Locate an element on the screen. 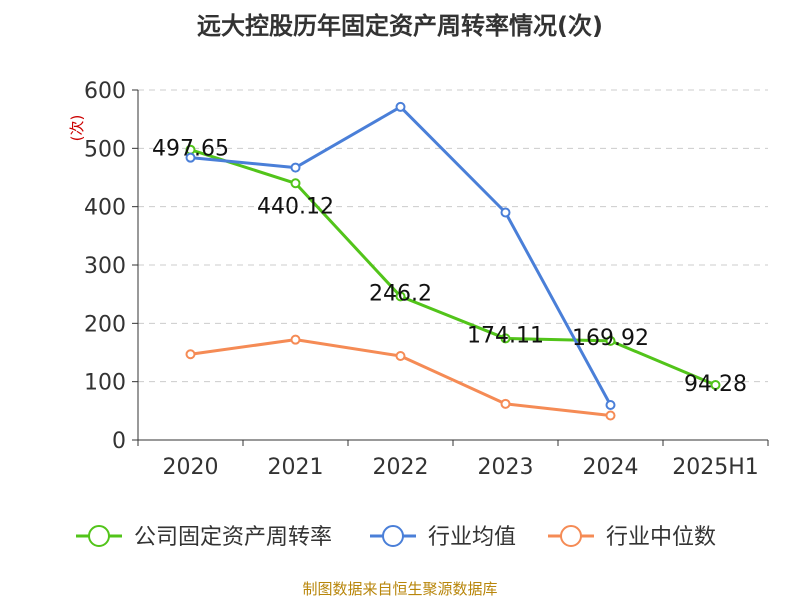 Image resolution: width=800 pixels, height=600 pixels. legend: 公司固定资产周转率 行业均值 行业中位数 is located at coordinates (396, 537).